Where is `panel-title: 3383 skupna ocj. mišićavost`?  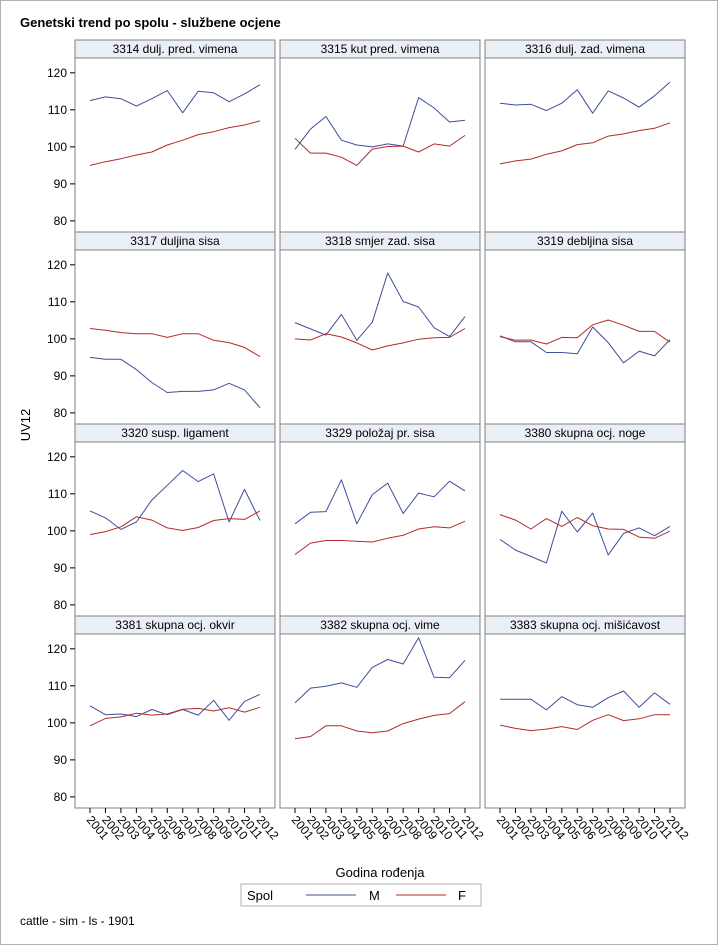
panel-title: 3383 skupna ocj. mišićavost is located at coordinates (585, 625).